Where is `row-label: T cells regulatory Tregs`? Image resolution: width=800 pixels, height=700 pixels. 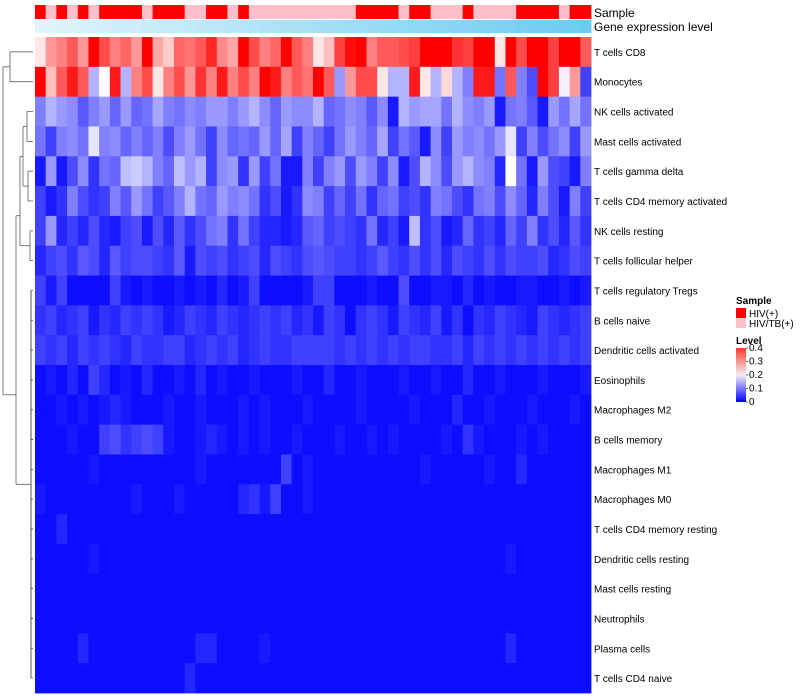
row-label: T cells regulatory Tregs is located at coordinates (646, 291).